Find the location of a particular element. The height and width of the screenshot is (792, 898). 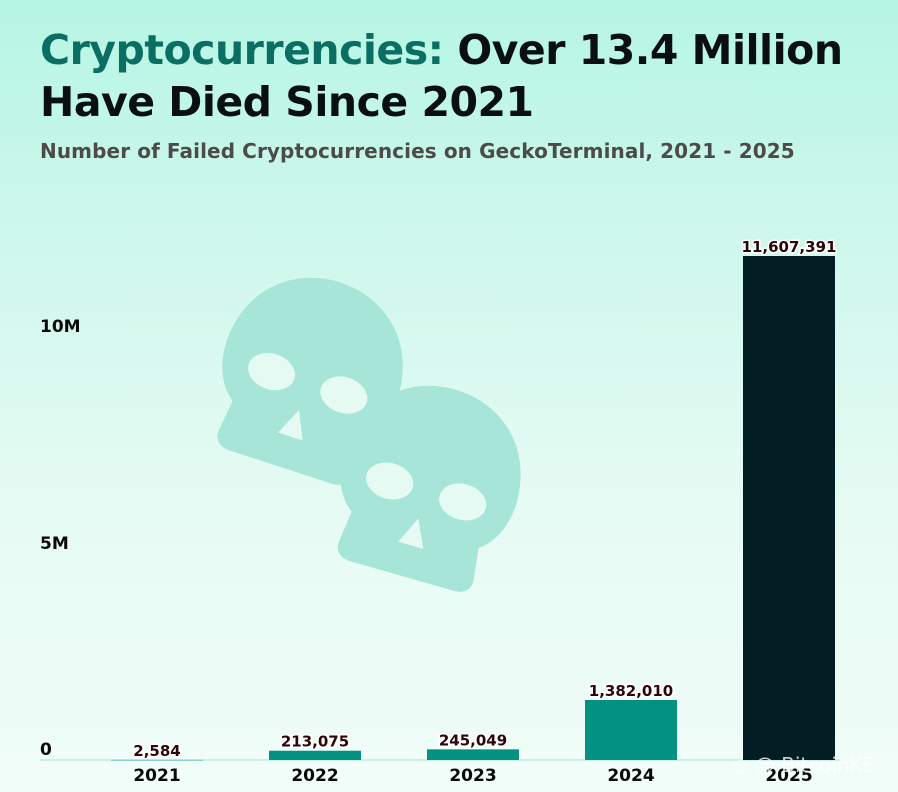

value-label: 1,382,010 is located at coordinates (631, 691).